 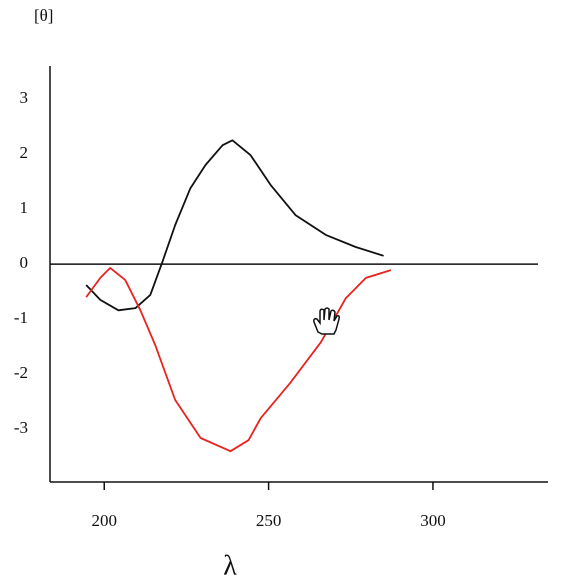 I want to click on y-tick-label: 2, so click(x=24, y=152).